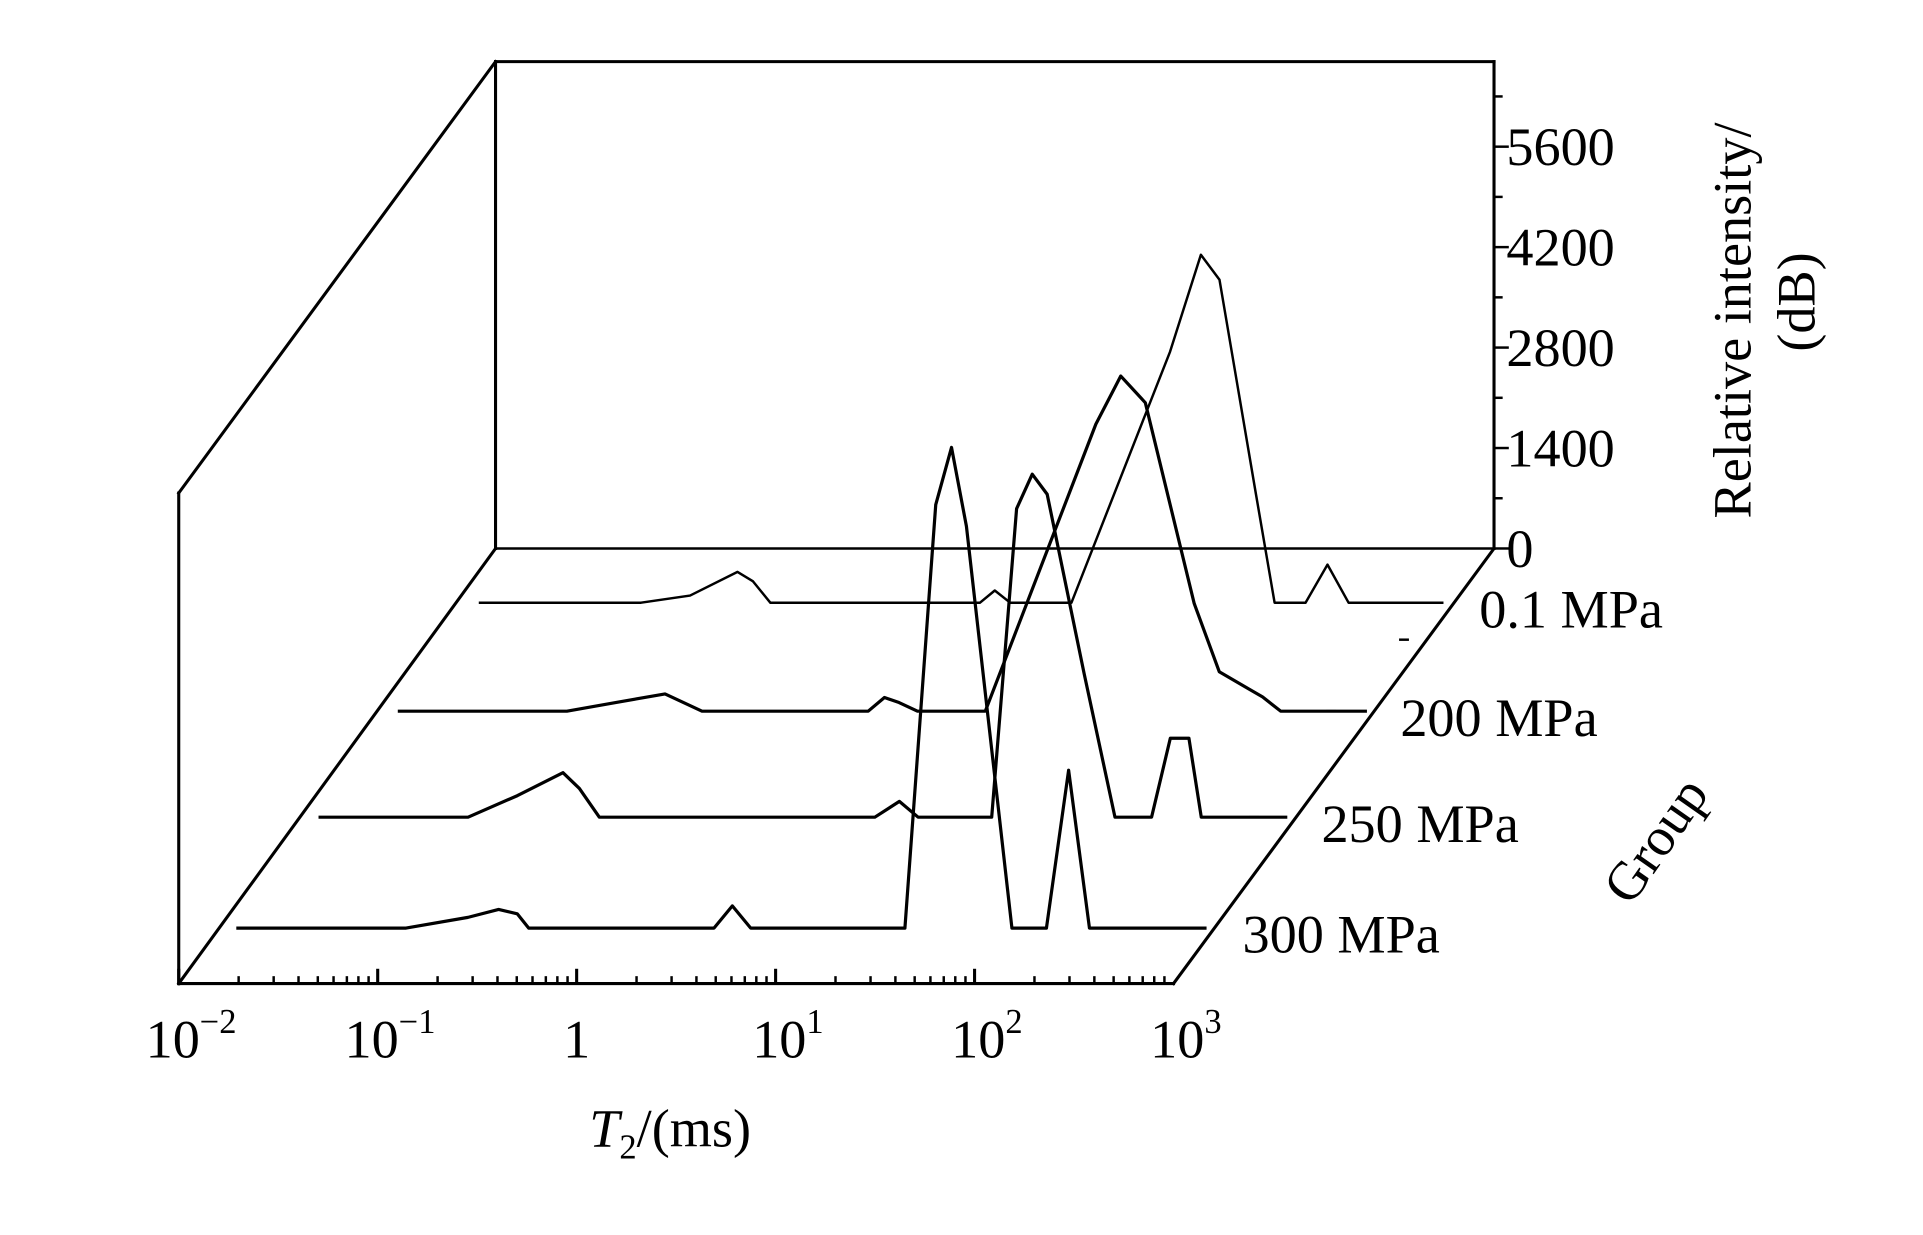  What do you see at coordinates (1732, 320) in the screenshot?
I see `z-axis-title-line1: Relative intensity/` at bounding box center [1732, 320].